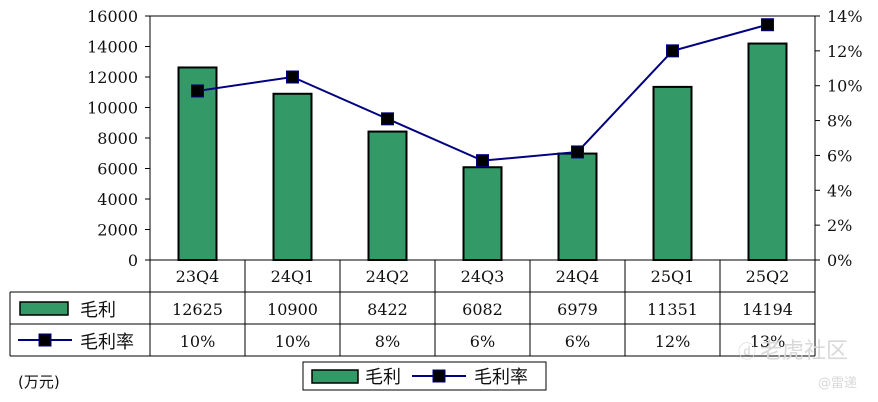  Describe the element at coordinates (804, 351) in the screenshot. I see `watermark-text: 老虎社区` at that location.